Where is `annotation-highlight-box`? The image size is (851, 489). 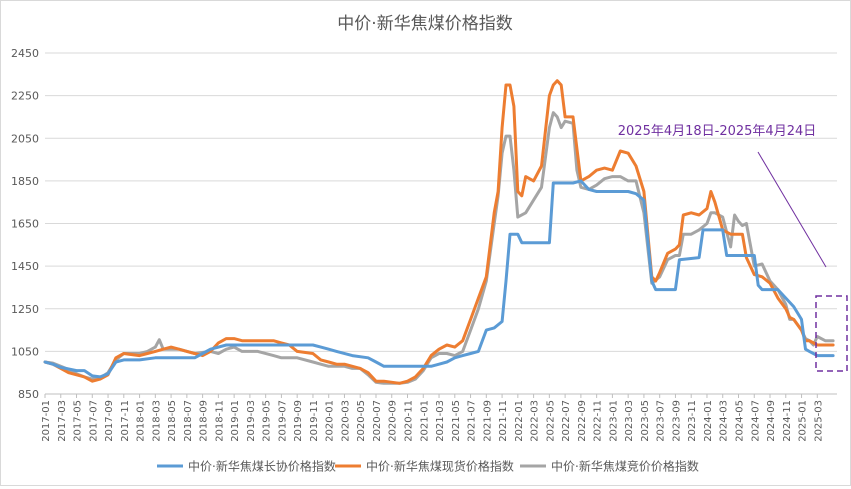 annotation-highlight-box is located at coordinates (831, 333).